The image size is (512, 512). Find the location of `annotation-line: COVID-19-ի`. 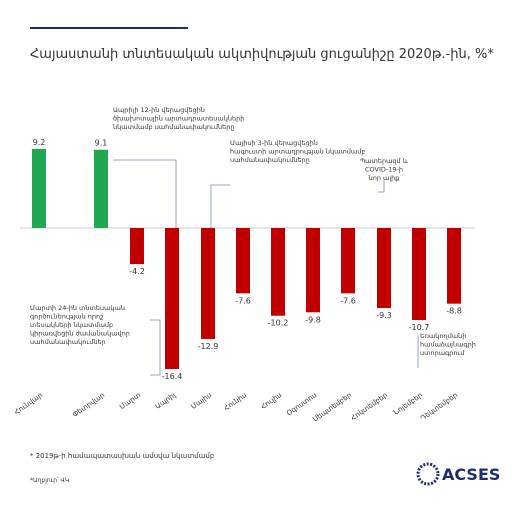

annotation-line: COVID-19-ի is located at coordinates (384, 170).